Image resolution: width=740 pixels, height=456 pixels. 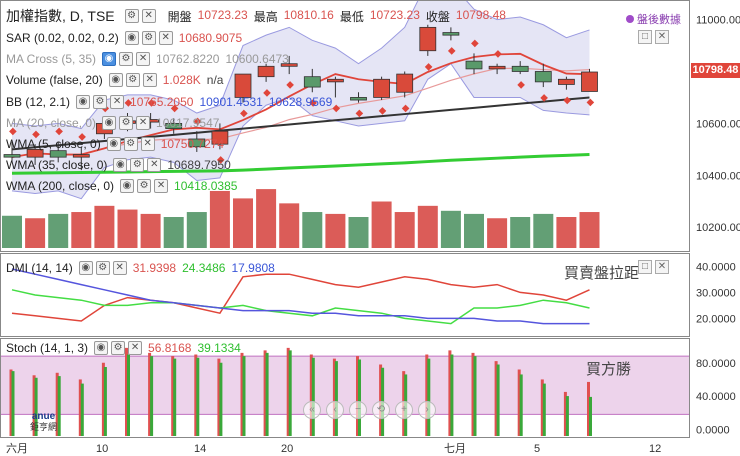 I want to click on low-label: 最低, so click(x=351, y=16).